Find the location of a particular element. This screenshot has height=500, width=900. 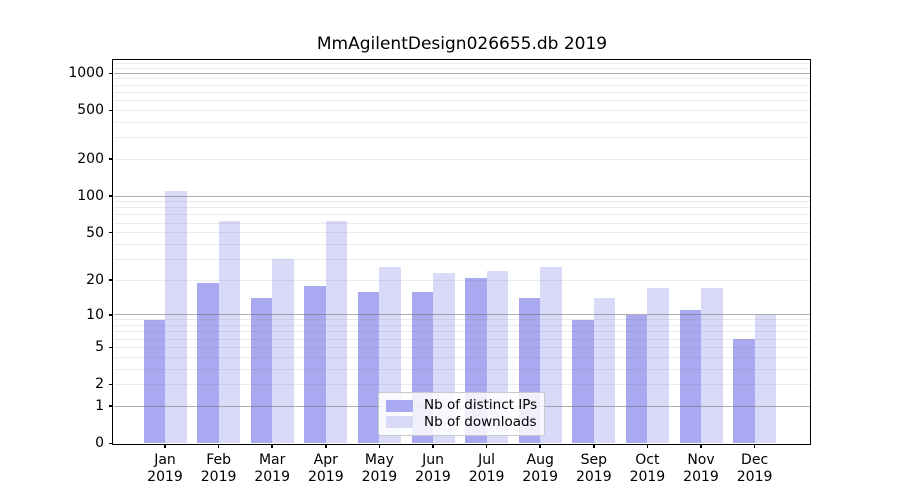

bar-downloads-sep is located at coordinates (604, 371).